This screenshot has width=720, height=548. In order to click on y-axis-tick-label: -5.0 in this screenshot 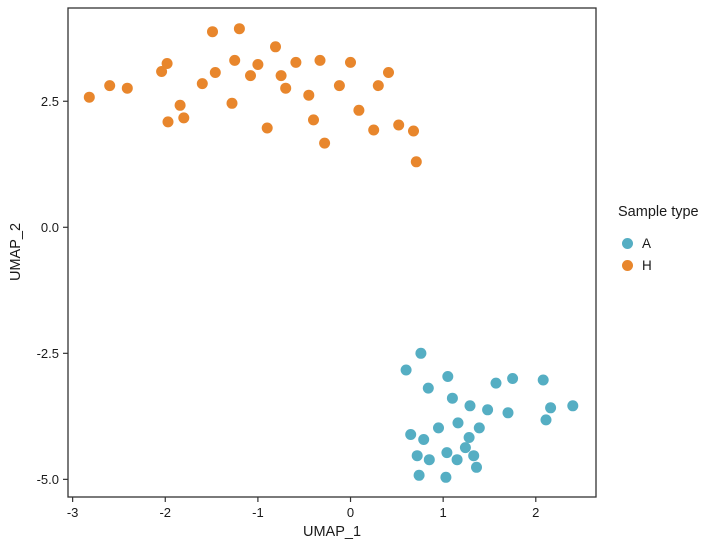, I will do `click(48, 479)`.